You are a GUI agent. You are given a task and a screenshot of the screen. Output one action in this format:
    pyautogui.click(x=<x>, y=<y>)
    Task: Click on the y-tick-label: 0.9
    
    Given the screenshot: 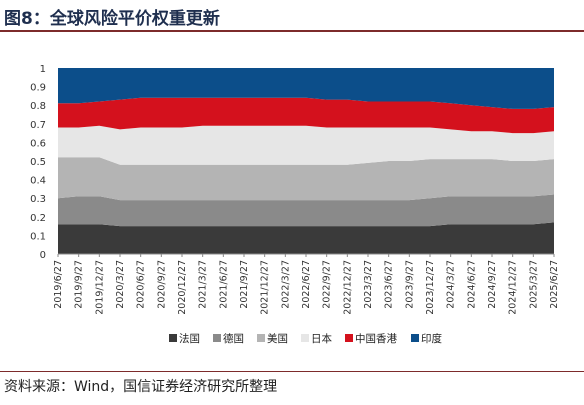 What is the action you would take?
    pyautogui.click(x=38, y=88)
    